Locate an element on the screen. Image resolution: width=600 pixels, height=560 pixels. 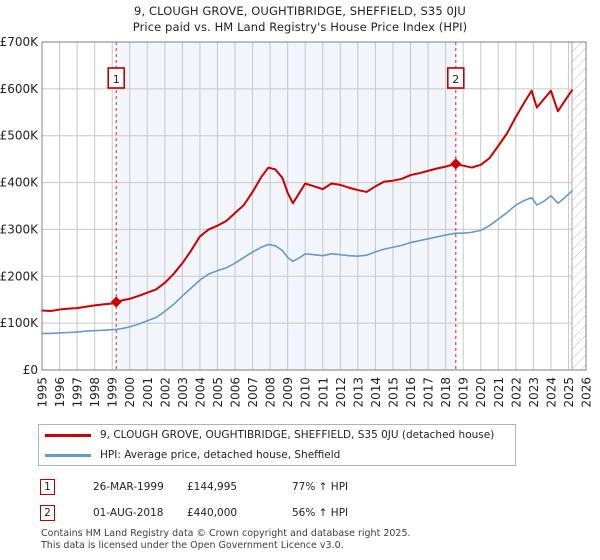
x-axis-tick-label: 2014 is located at coordinates (376, 392).